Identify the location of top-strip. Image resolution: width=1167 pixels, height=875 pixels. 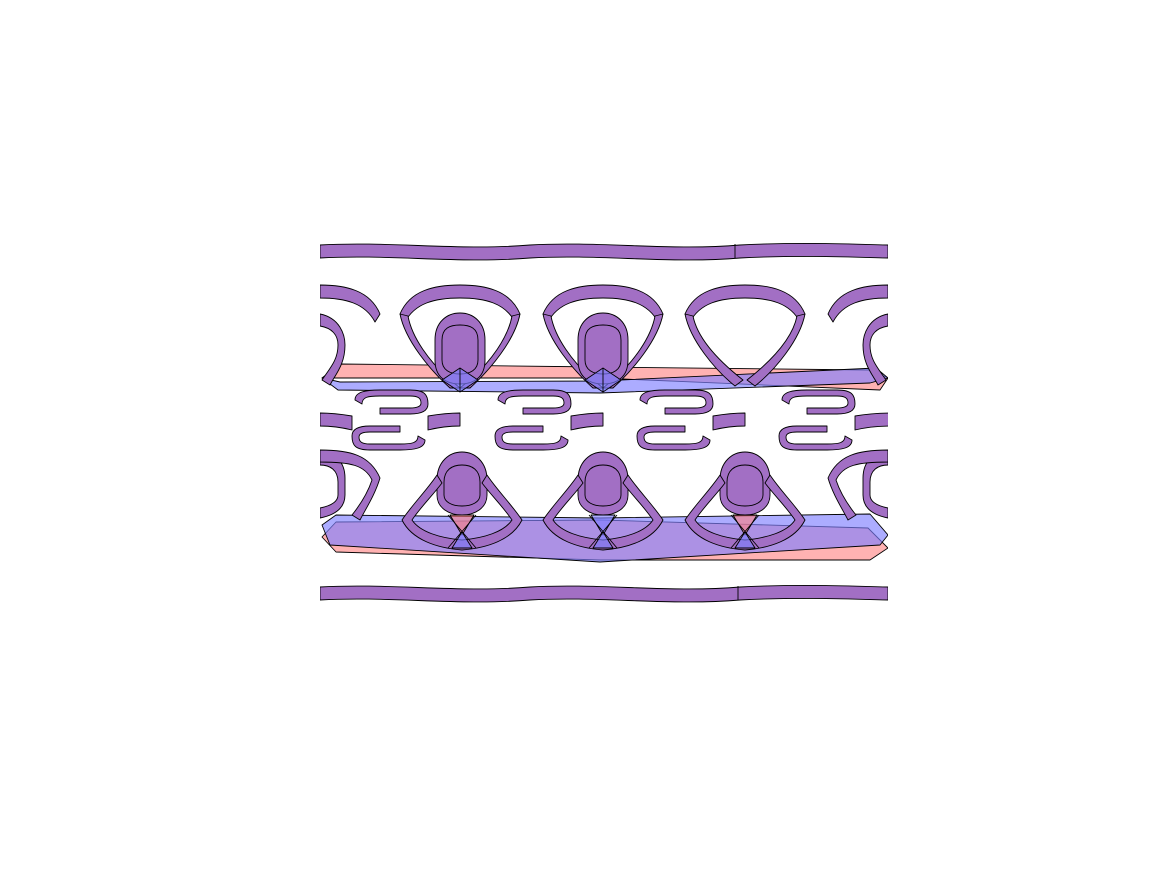
(604, 251).